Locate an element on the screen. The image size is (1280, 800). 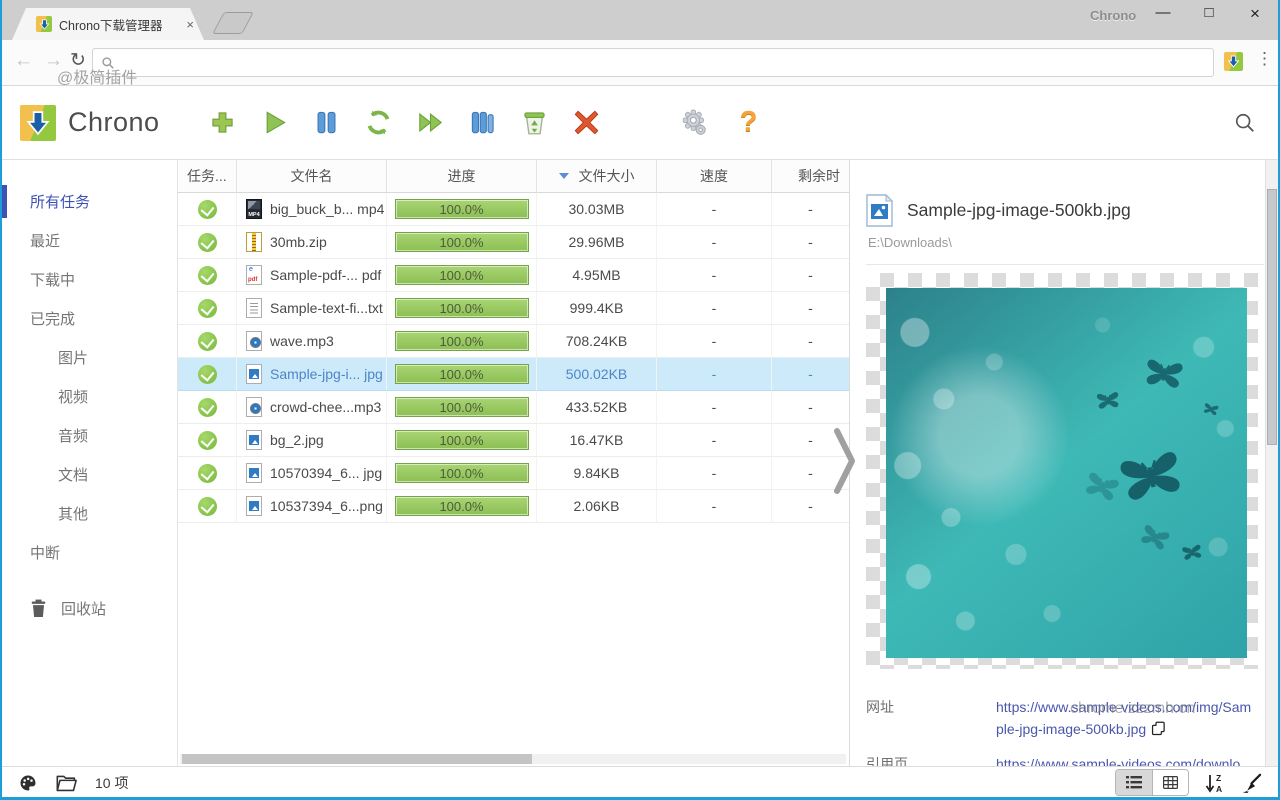
image-preview is located at coordinates (1066, 473).